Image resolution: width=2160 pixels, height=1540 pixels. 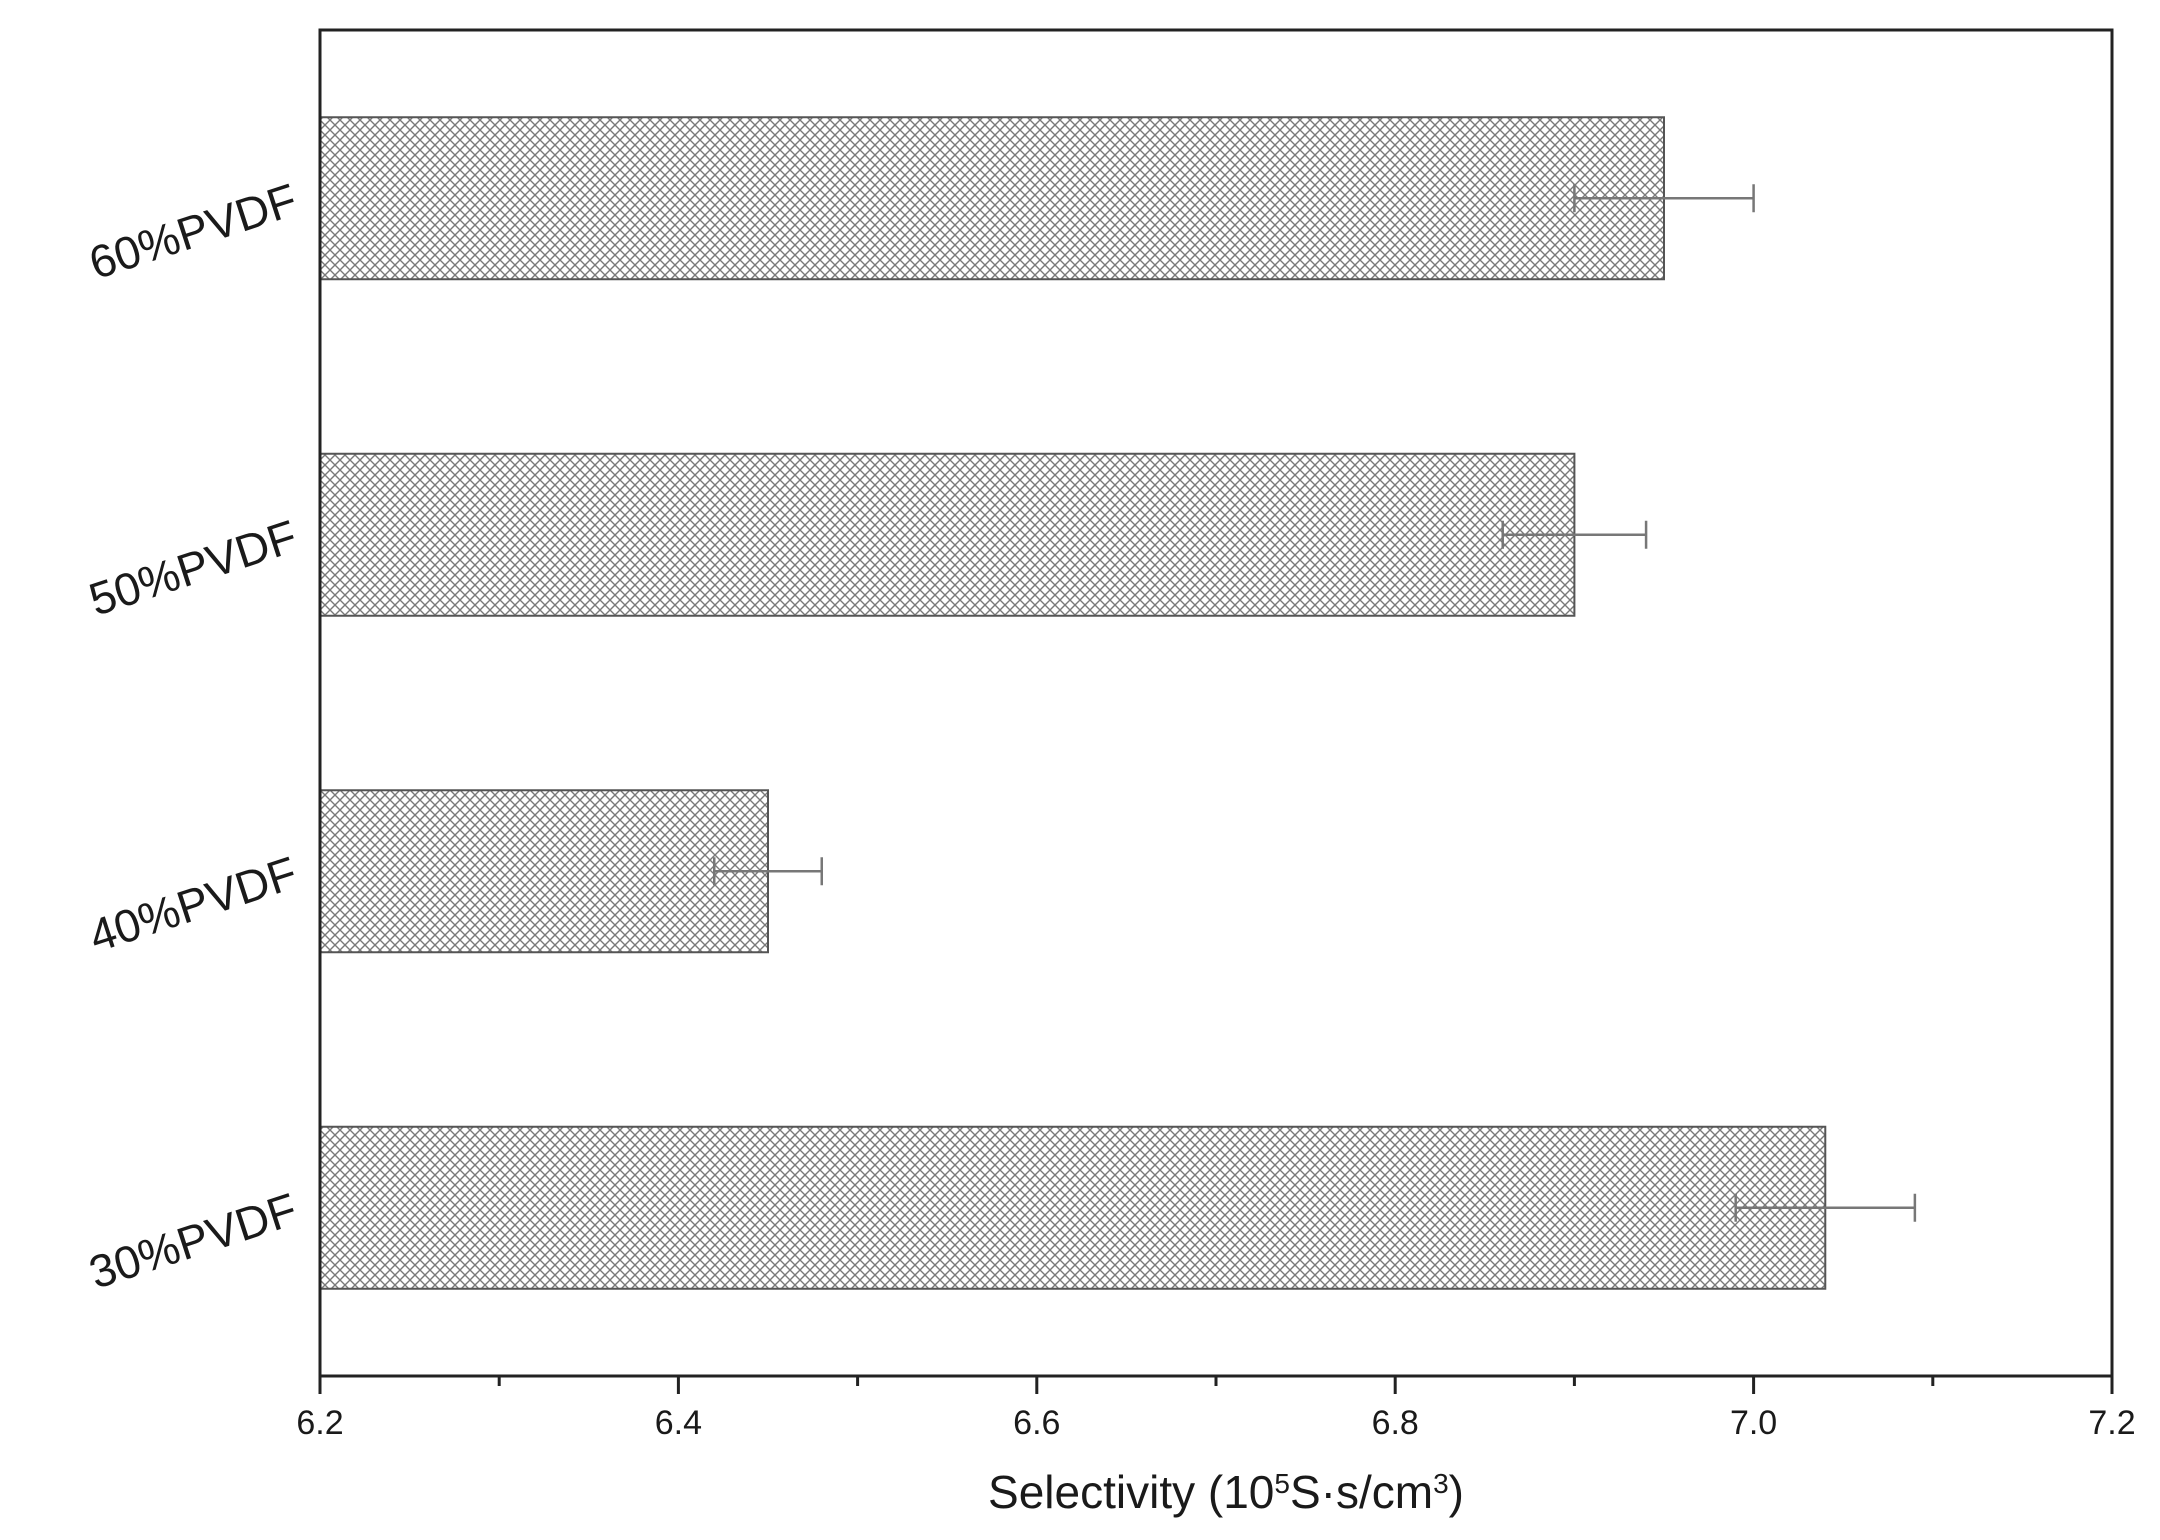 I want to click on x-axis-title-sup1: 5, so click(x=1282, y=1483).